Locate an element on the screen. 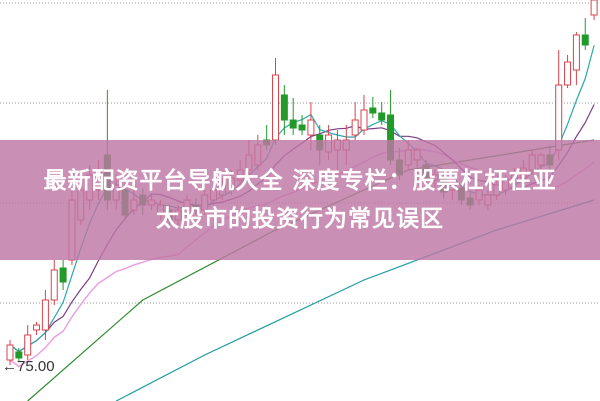  title-line-2: 太股市的投资行为常见误区 is located at coordinates (300, 219).